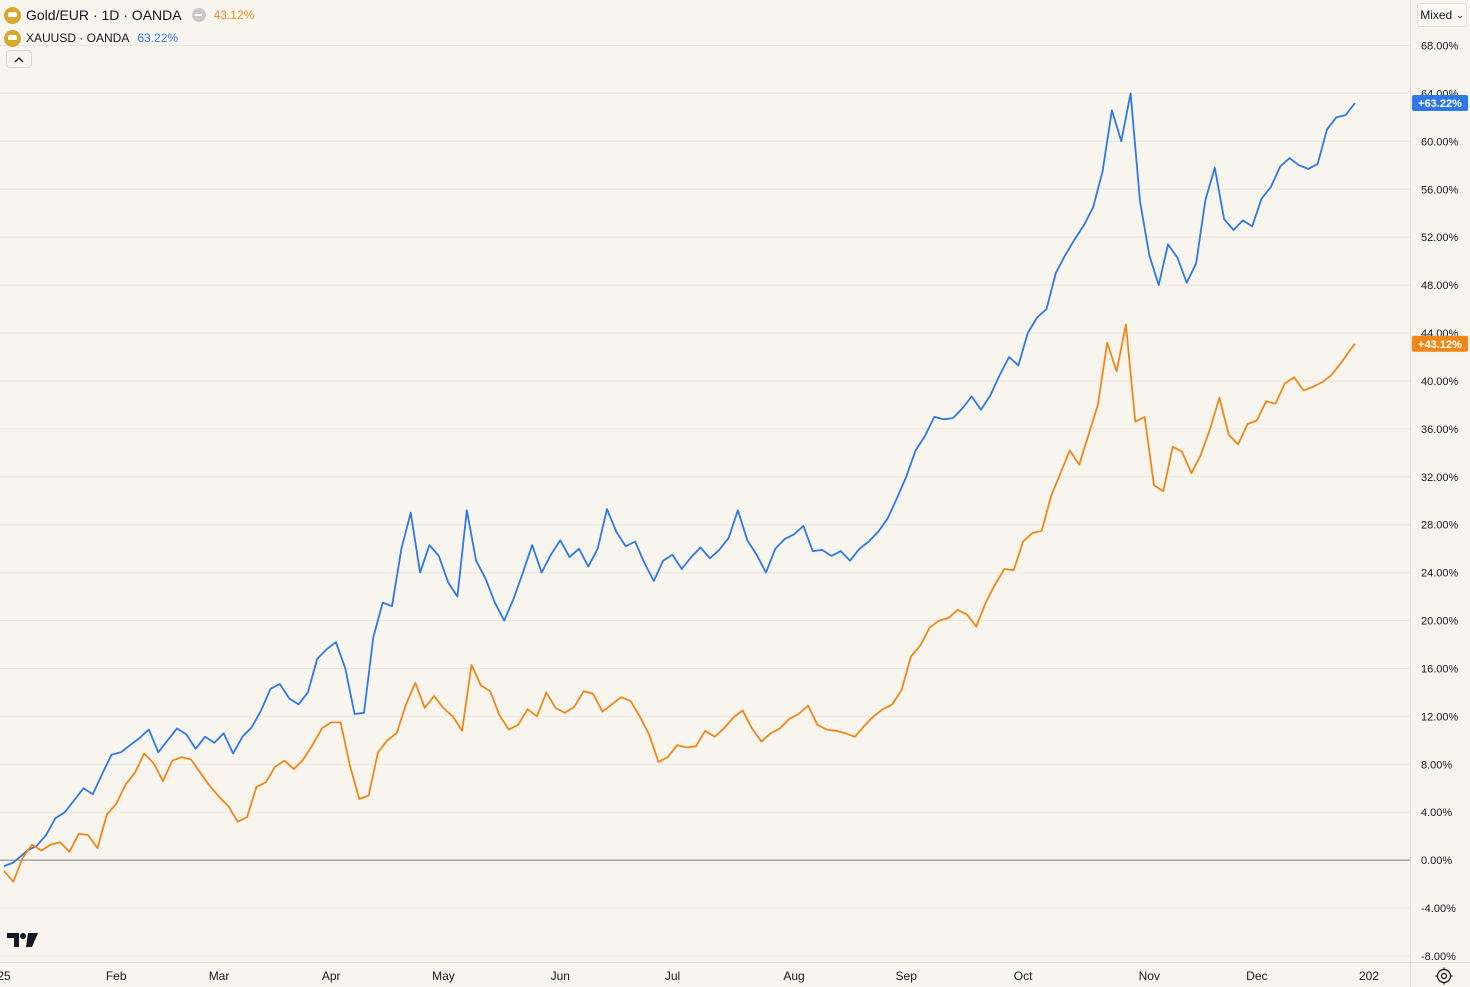 The height and width of the screenshot is (987, 1470). I want to click on last-value-badge: +63.22%, so click(1440, 103).